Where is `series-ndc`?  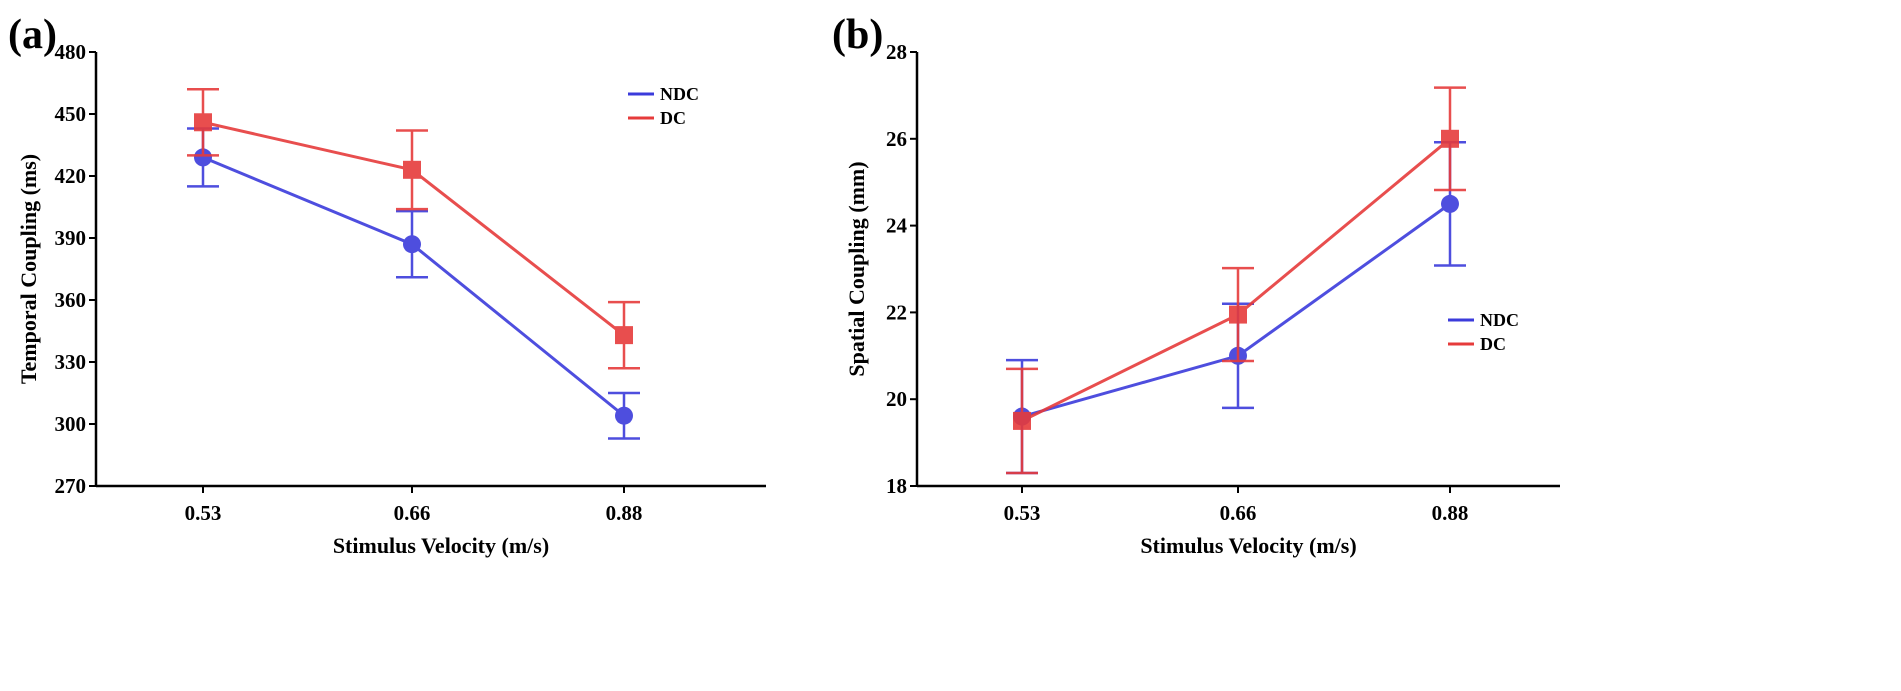 series-ndc is located at coordinates (413, 283).